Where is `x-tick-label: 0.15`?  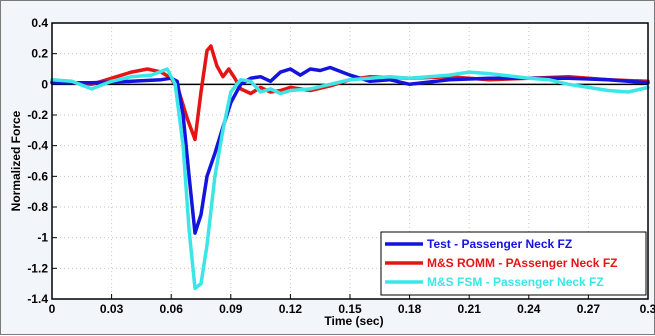 x-tick-label: 0.15 is located at coordinates (350, 309).